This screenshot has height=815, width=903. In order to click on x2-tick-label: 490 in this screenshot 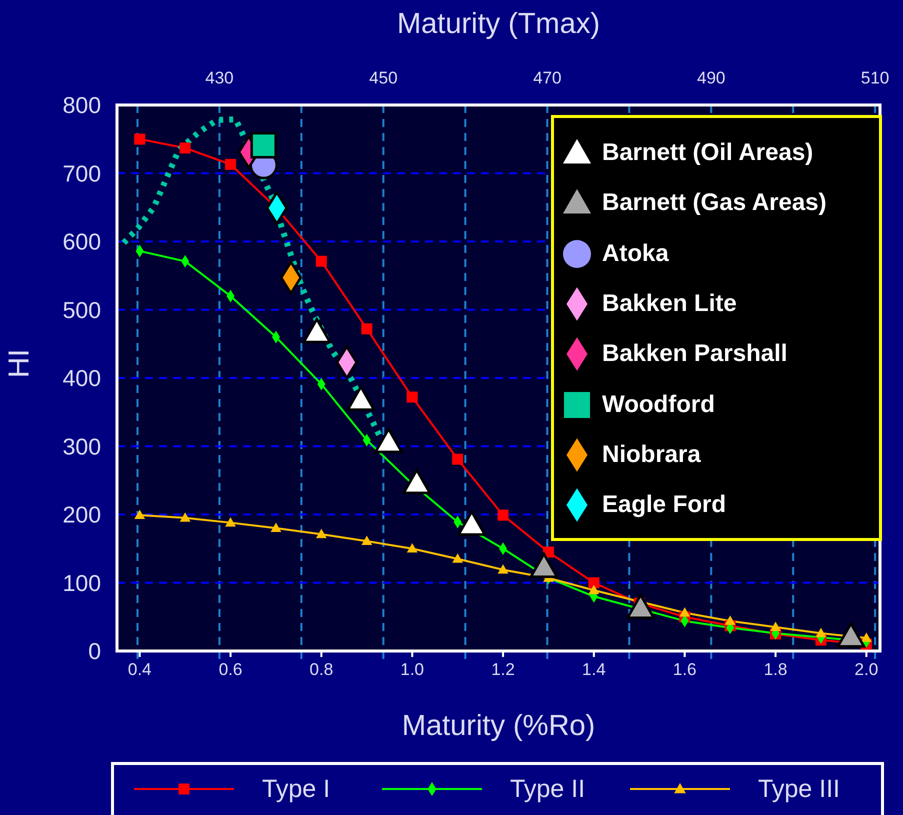, I will do `click(711, 78)`.